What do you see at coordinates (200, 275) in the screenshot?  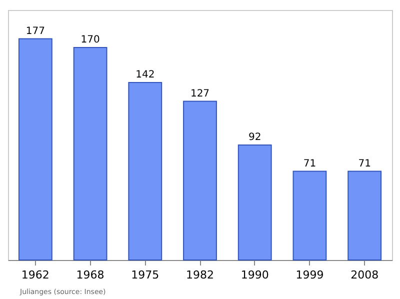 I see `x-tick-label: 1982` at bounding box center [200, 275].